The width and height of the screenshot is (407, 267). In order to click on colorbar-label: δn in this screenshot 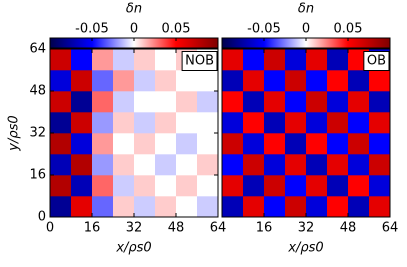, I will do `click(134, 9)`.